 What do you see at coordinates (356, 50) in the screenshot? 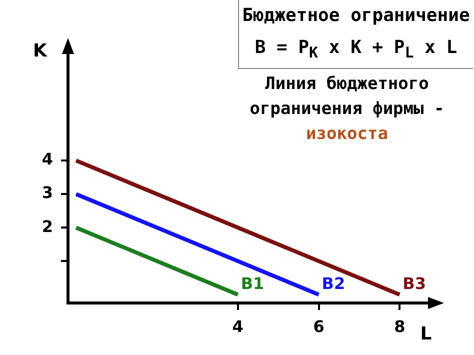
I see `chart-subtitle: B = P$_{K}$ x K + P$_{L}$ x L` at bounding box center [356, 50].